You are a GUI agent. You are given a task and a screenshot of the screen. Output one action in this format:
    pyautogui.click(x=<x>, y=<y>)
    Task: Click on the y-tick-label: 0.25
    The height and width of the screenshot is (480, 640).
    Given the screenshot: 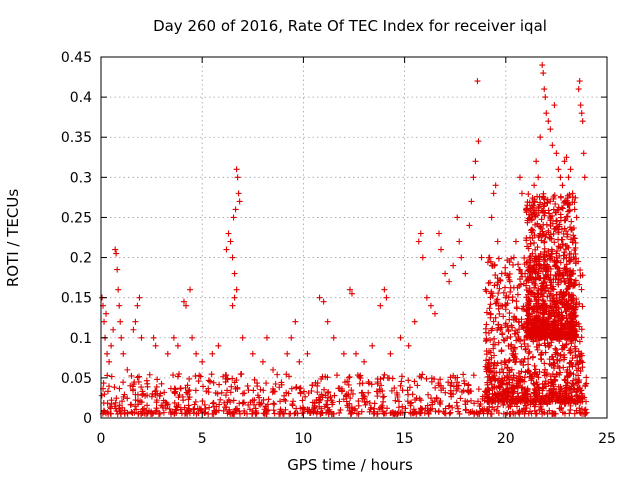 What is the action you would take?
    pyautogui.click(x=76, y=218)
    